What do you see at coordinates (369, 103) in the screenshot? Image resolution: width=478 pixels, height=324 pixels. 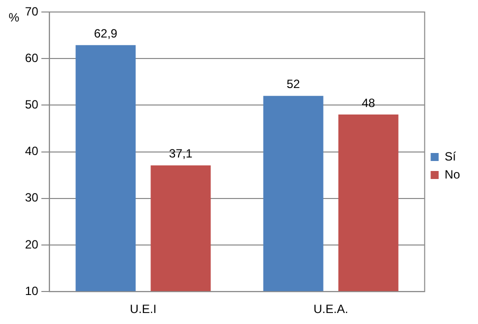 I see `data-label: 48` at bounding box center [369, 103].